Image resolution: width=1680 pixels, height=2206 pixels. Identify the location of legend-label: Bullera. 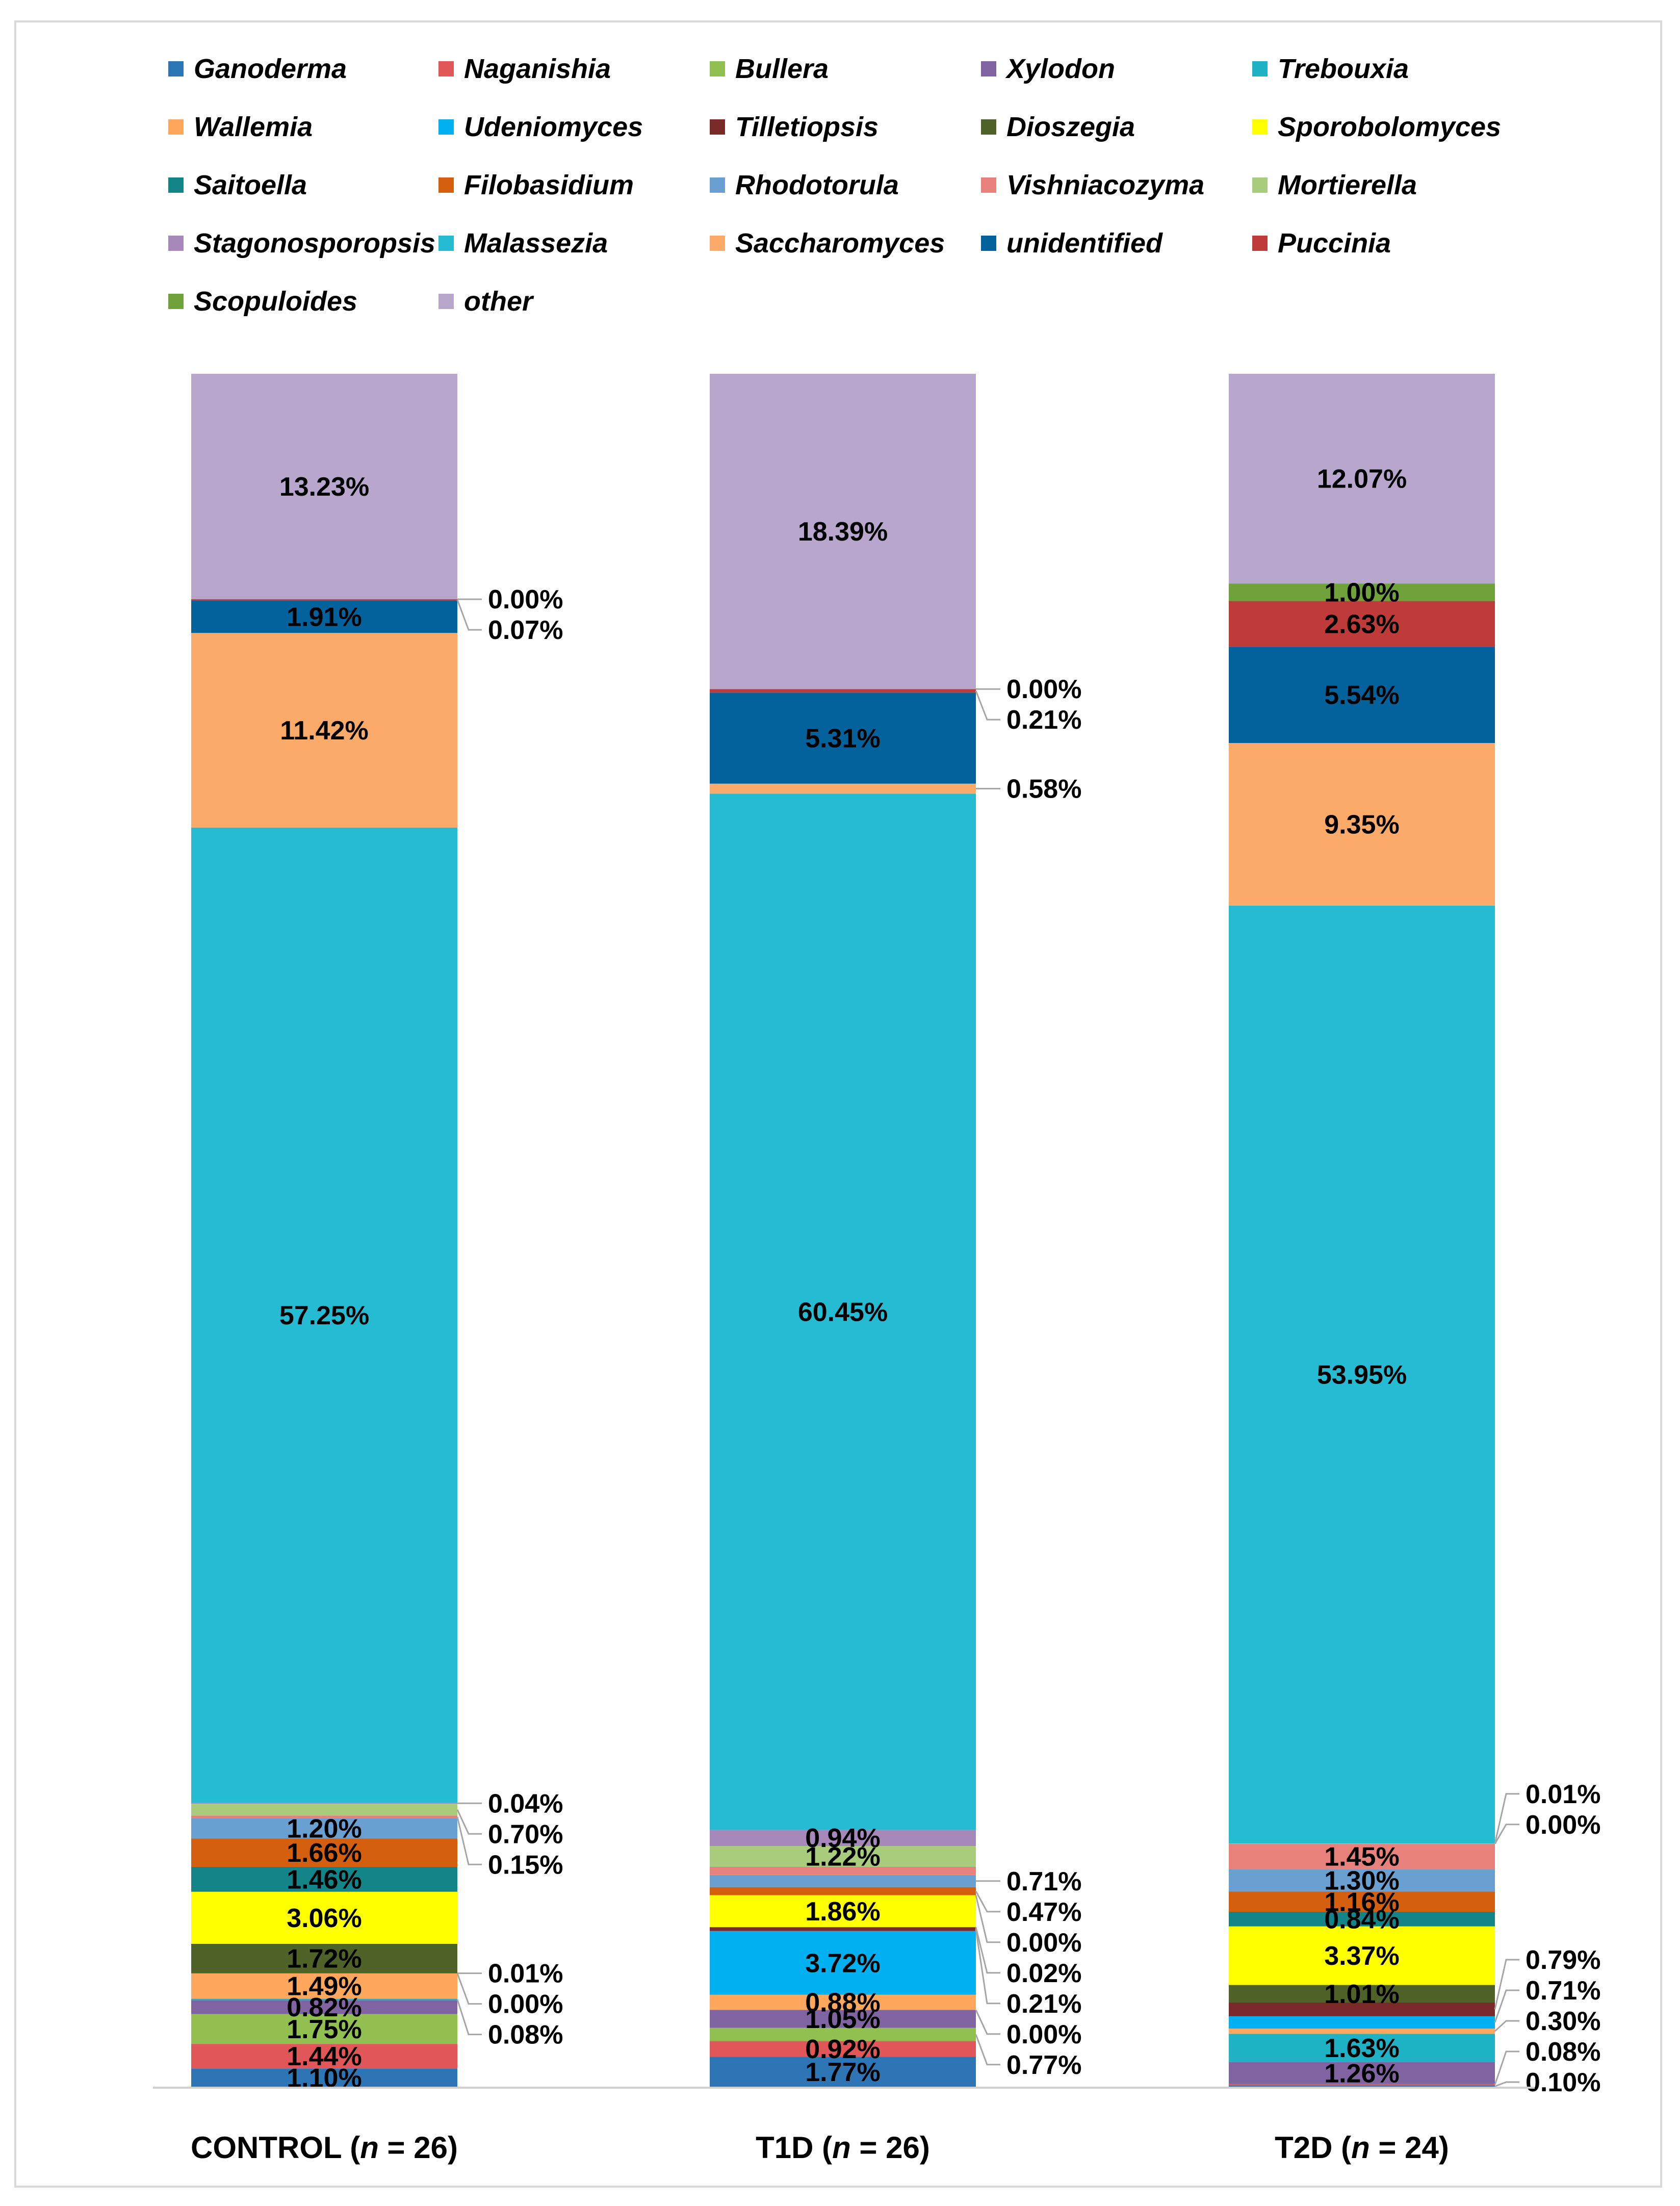
(782, 69).